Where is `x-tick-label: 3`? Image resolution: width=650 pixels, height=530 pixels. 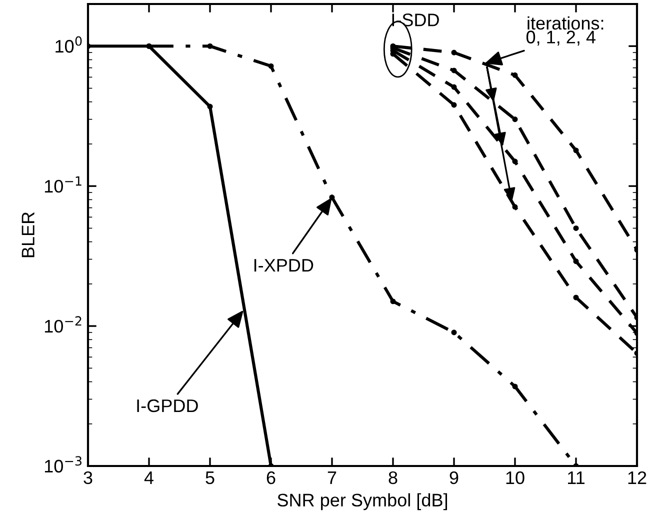
x-tick-label: 3 is located at coordinates (88, 477).